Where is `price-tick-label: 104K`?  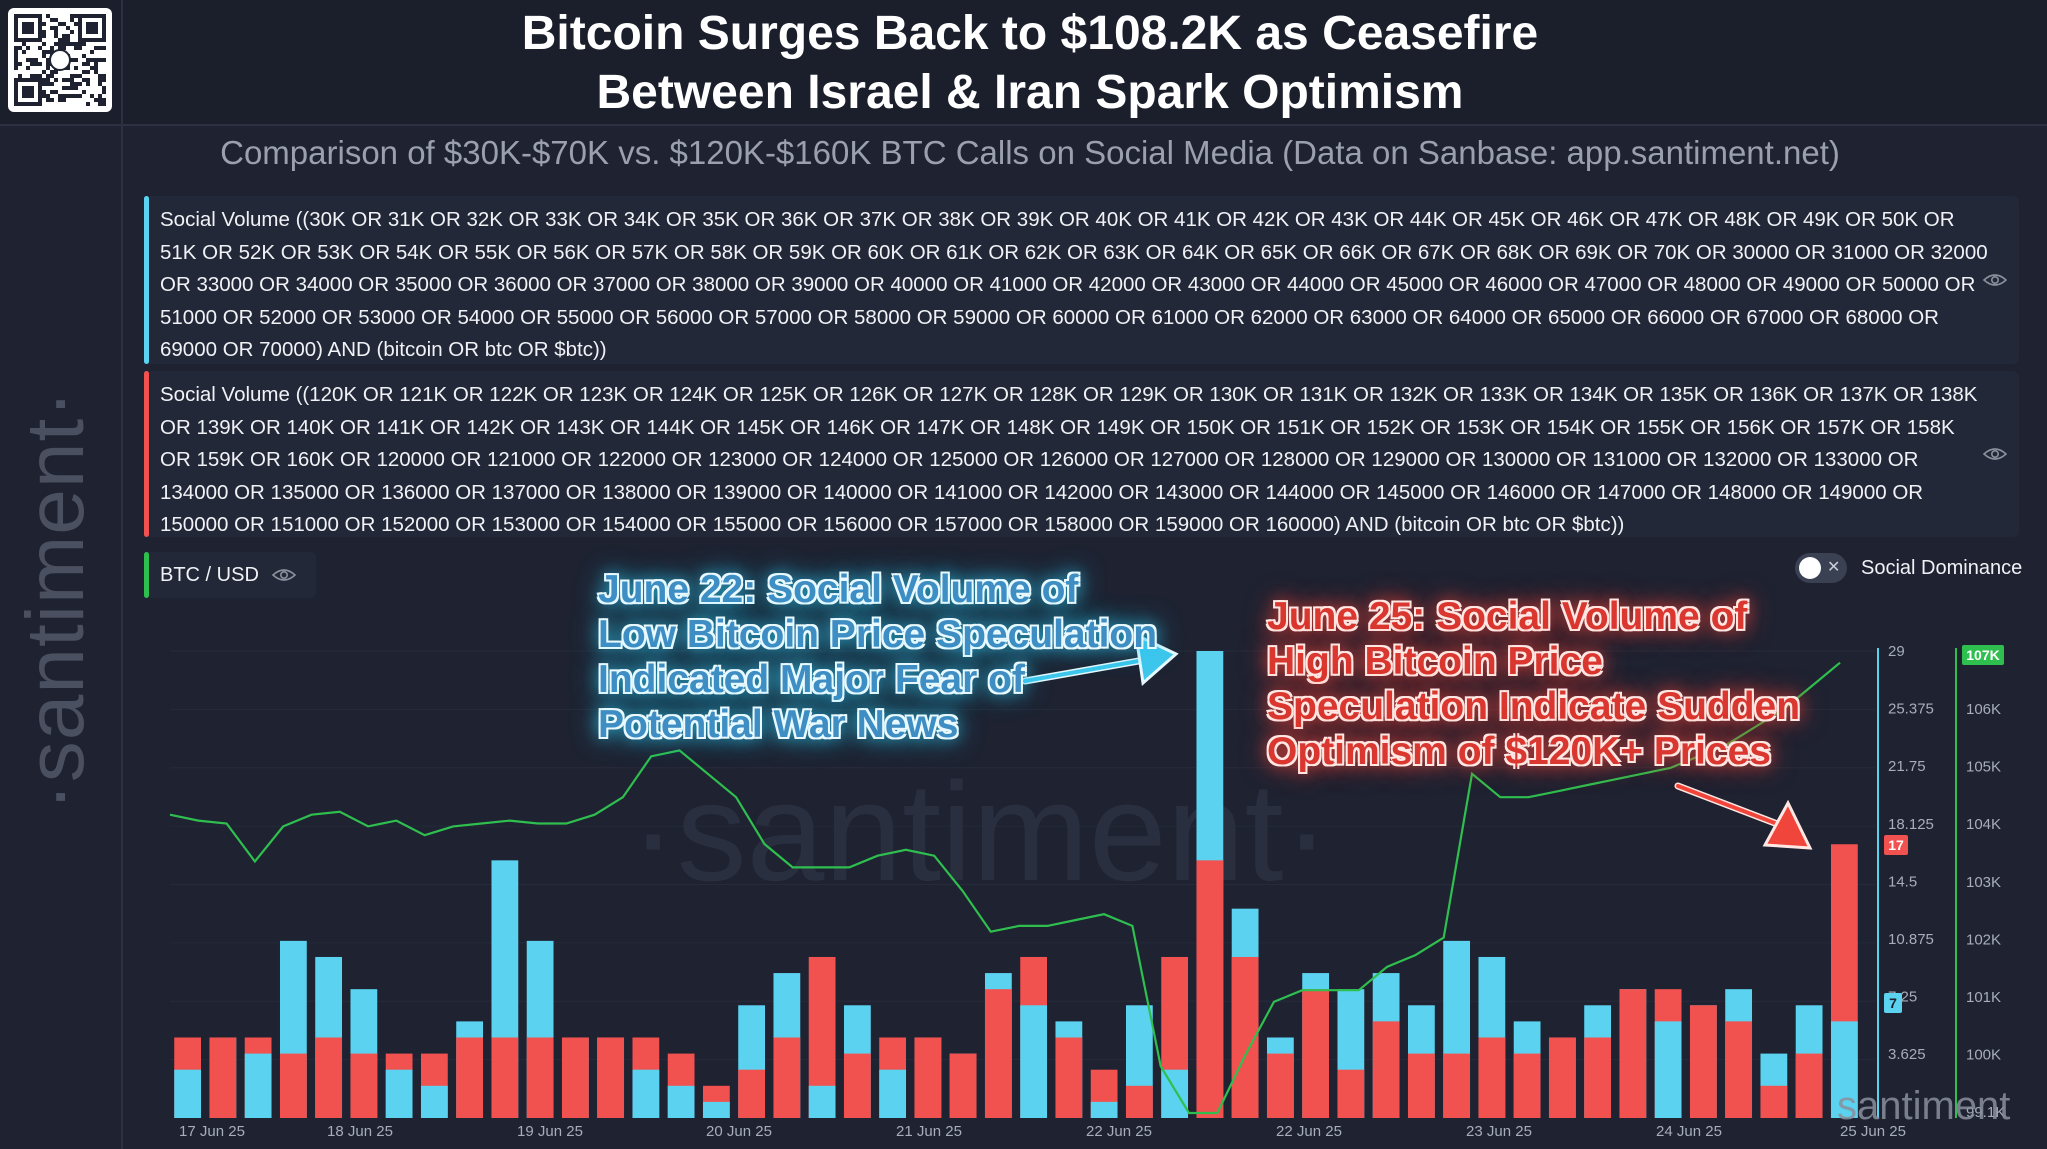
price-tick-label: 104K is located at coordinates (1983, 824).